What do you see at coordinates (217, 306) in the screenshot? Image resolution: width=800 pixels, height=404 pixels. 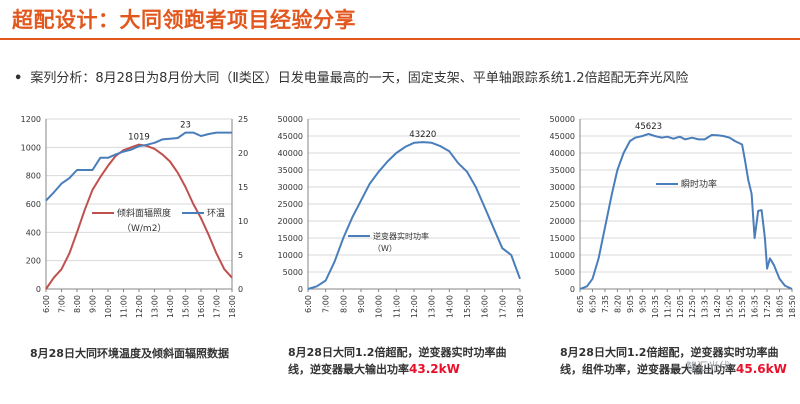 I see `x-tick-label: 17:00` at bounding box center [217, 306].